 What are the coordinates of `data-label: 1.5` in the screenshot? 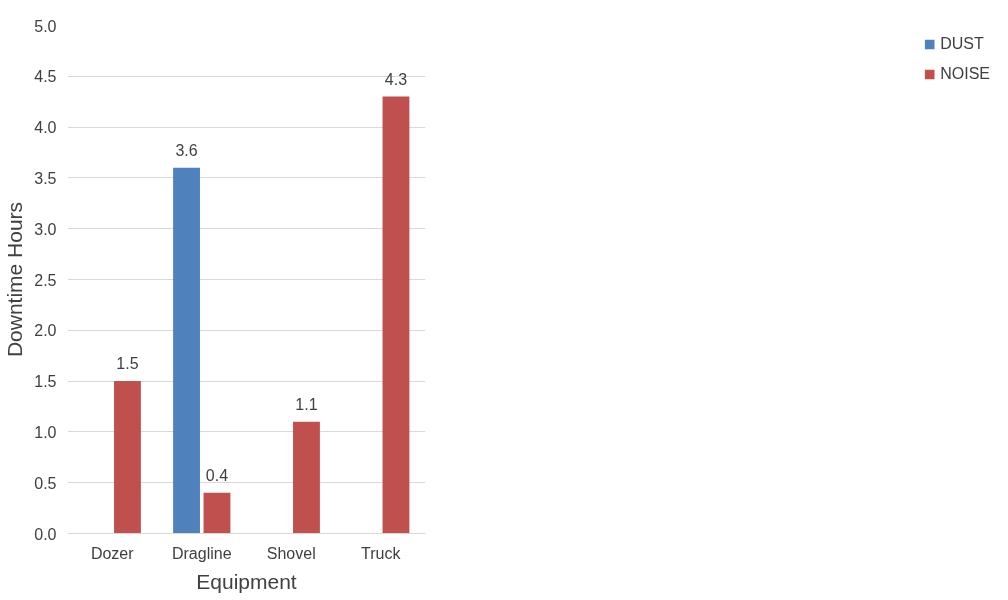 It's located at (127, 364).